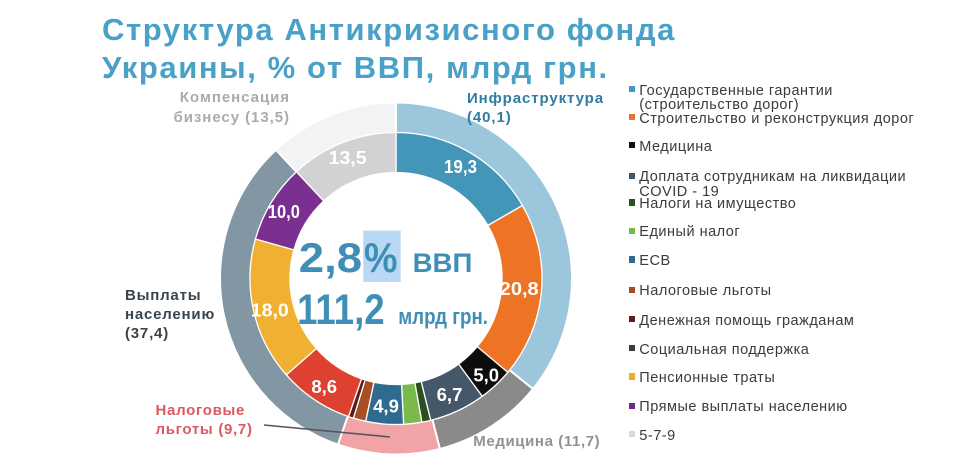 The height and width of the screenshot is (474, 972). Describe the element at coordinates (443, 263) in the screenshot. I see `svg-text: ВВП` at that location.